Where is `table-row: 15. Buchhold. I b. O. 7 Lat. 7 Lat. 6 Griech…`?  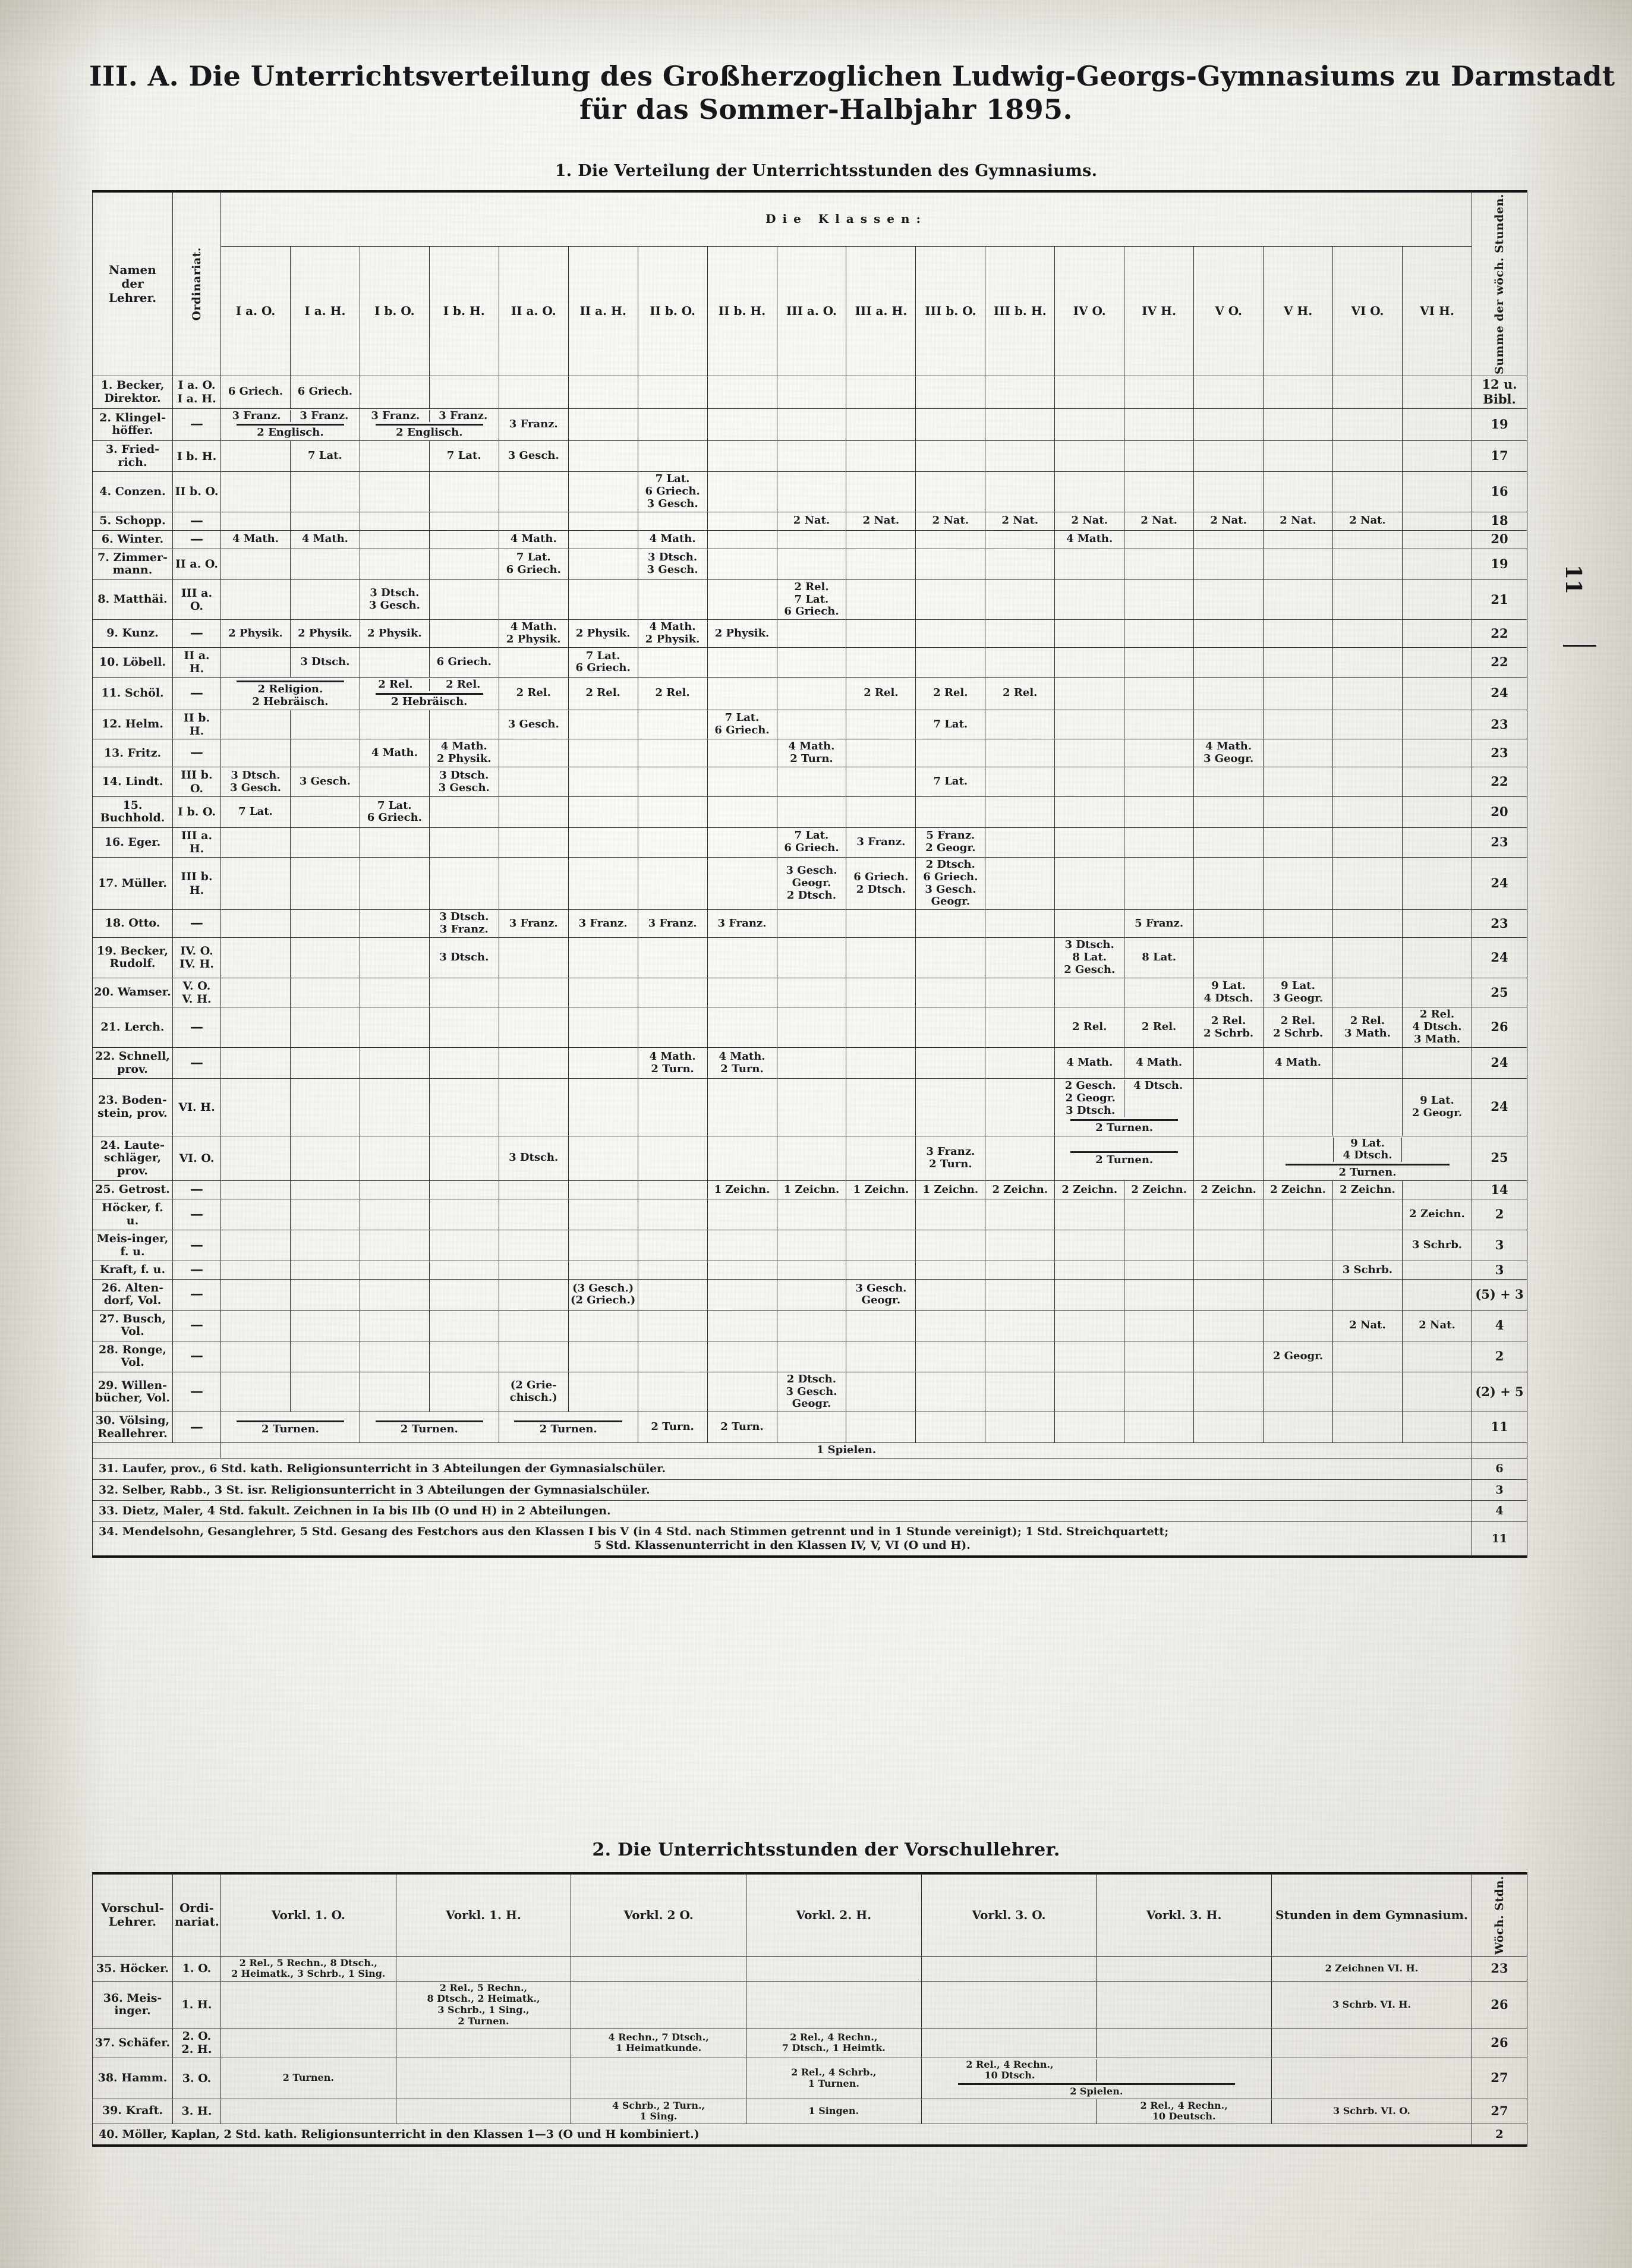
table-row: 15. Buchhold. I b. O. 7 Lat. 7 Lat. 6 Griech… is located at coordinates (809, 812).